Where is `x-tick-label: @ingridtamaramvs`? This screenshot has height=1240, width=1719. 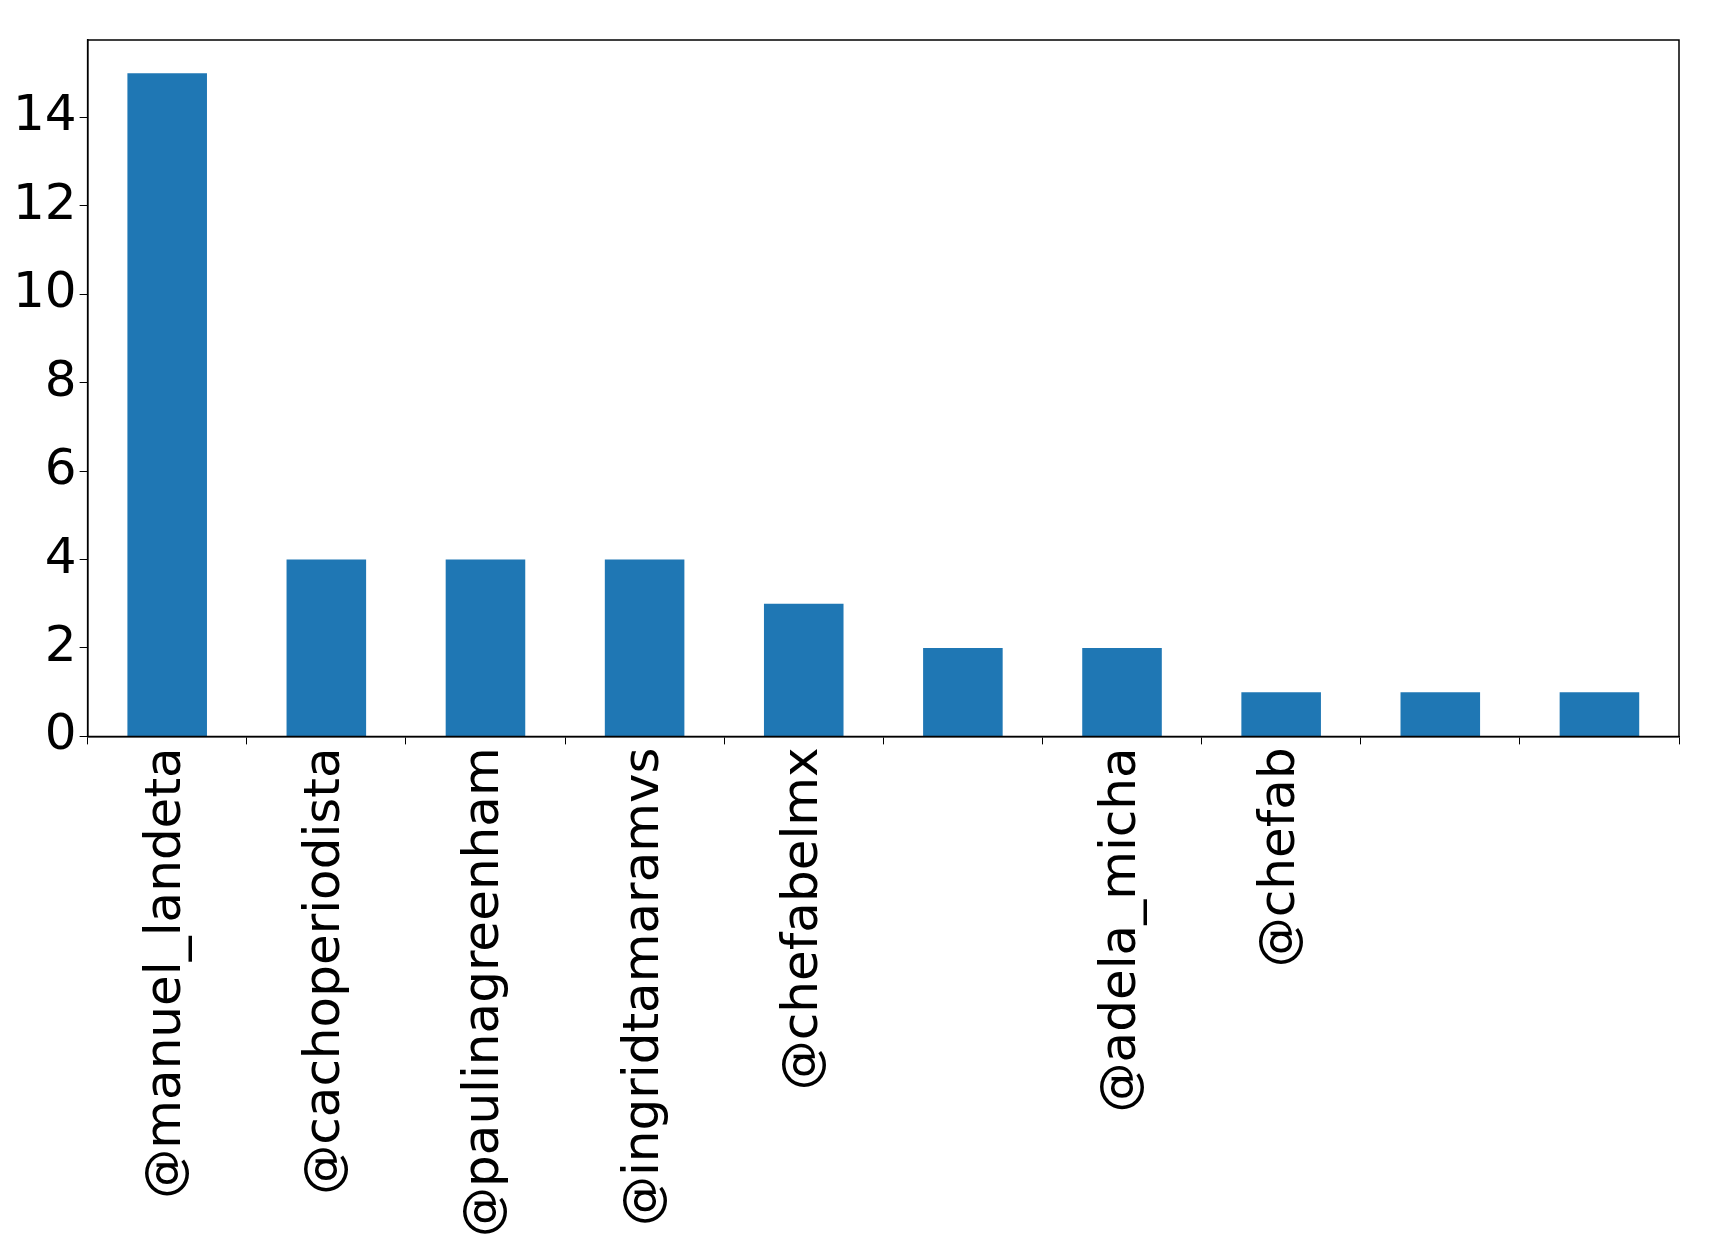 x-tick-label: @ingridtamaramvs is located at coordinates (640, 987).